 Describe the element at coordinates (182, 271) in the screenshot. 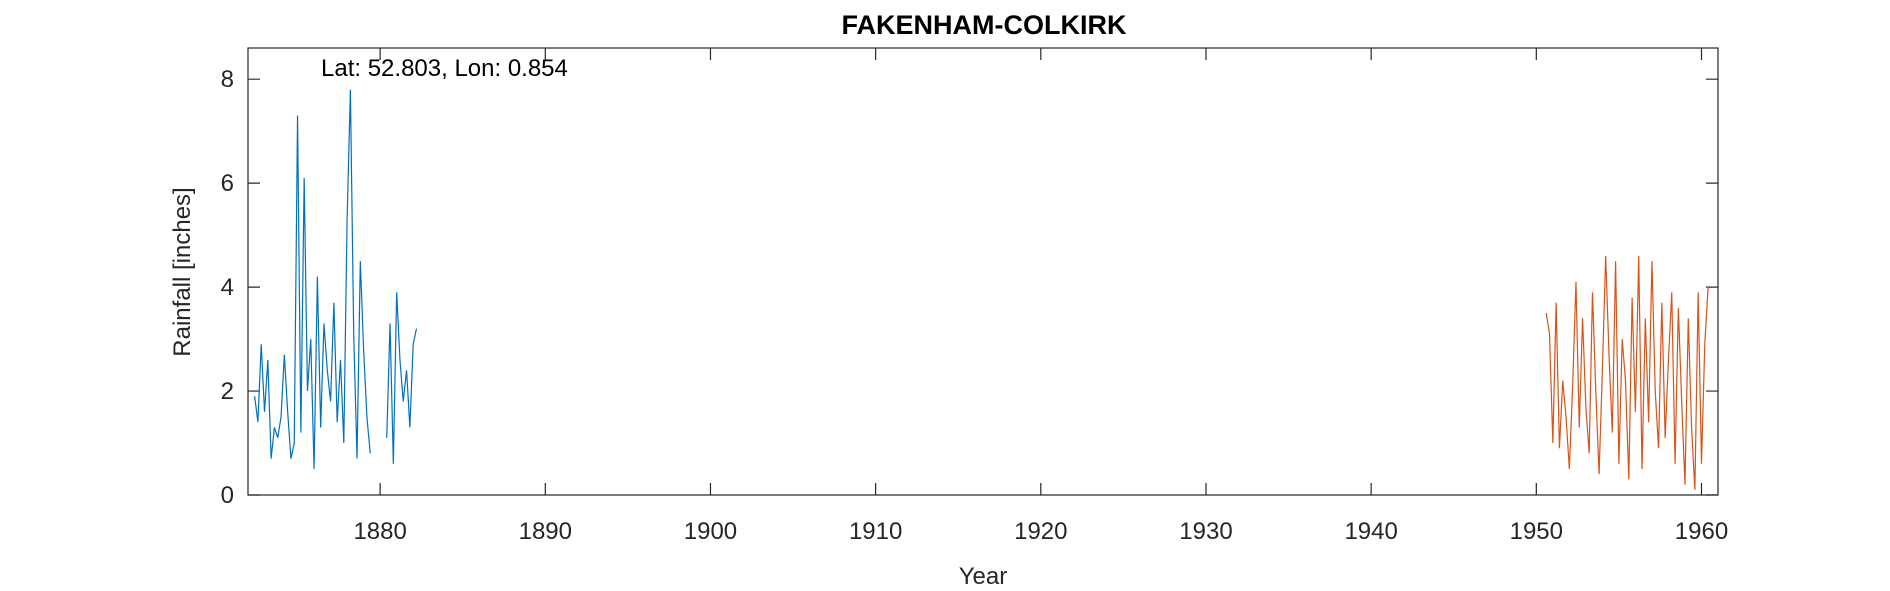

I see `y-axis-label: Rainfall [inches]` at that location.